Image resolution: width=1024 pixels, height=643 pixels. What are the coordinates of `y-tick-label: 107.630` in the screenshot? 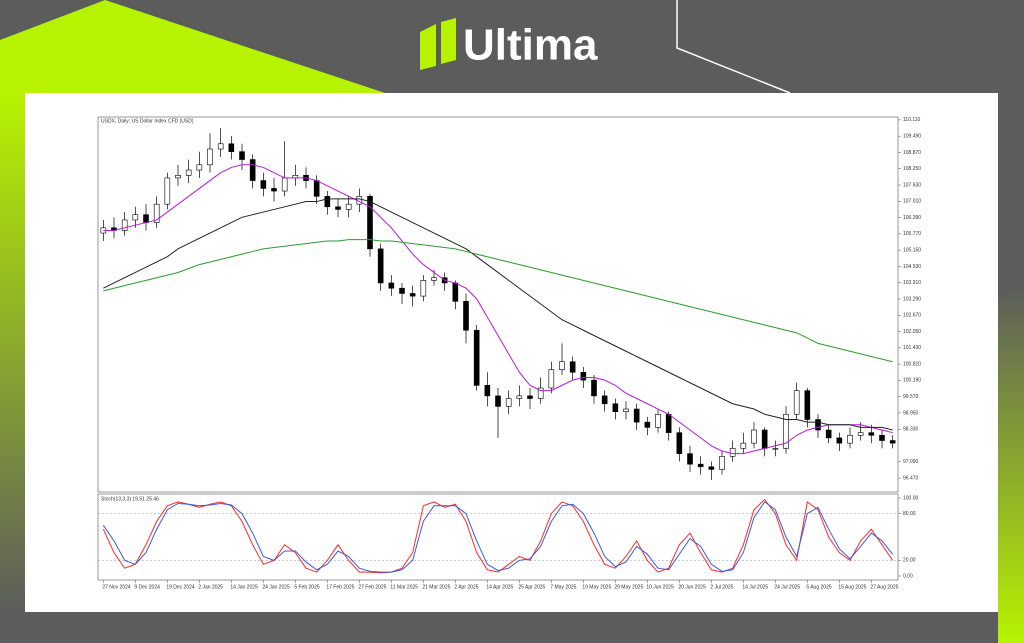 It's located at (912, 185).